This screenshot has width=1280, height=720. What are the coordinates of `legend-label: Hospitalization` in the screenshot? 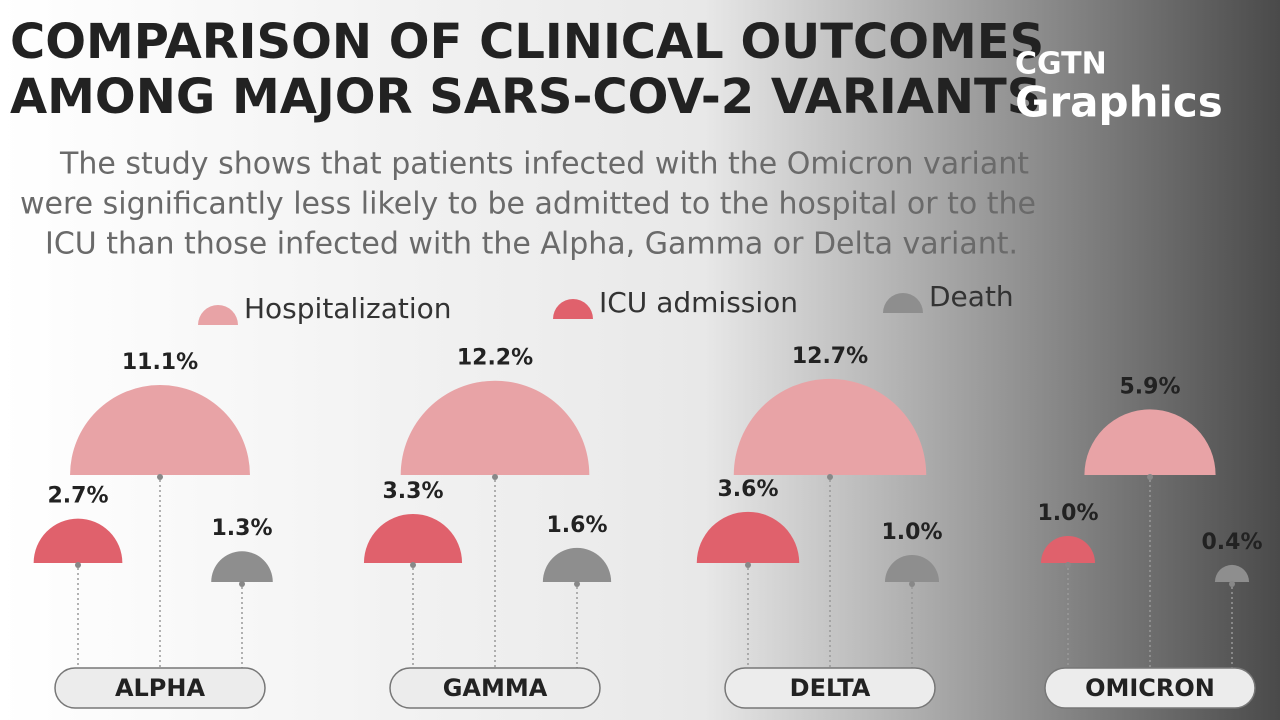 It's located at (348, 308).